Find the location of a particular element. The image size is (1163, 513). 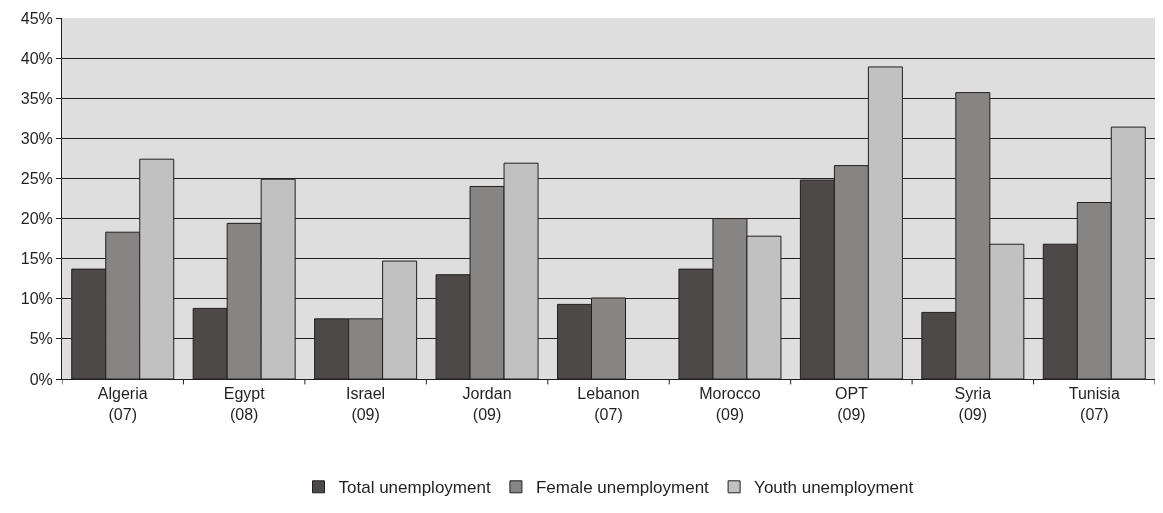

x-tick-label: Tunisia (07) is located at coordinates (1094, 404).